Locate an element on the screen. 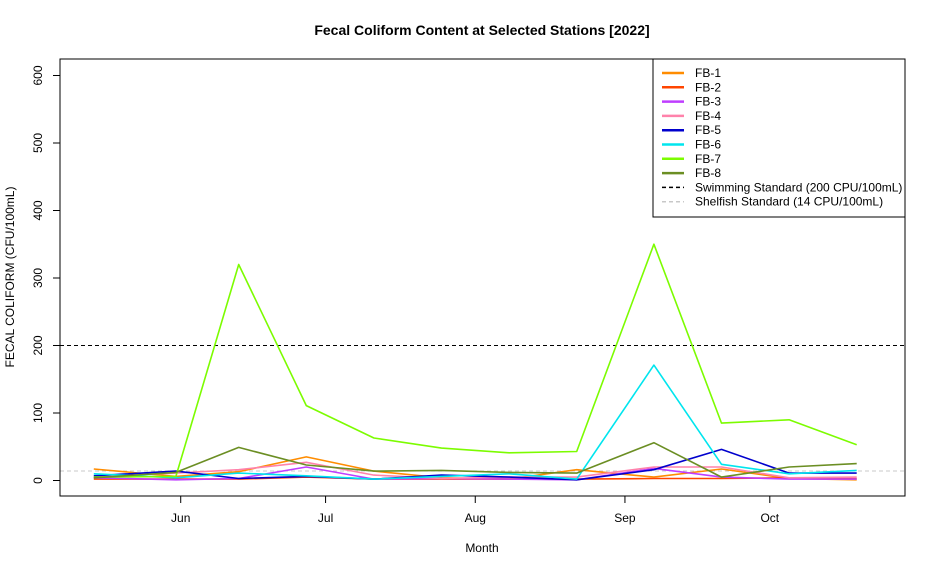 The width and height of the screenshot is (936, 575). x-axis: Jun Jul Aug Sep Oct is located at coordinates (475, 510).